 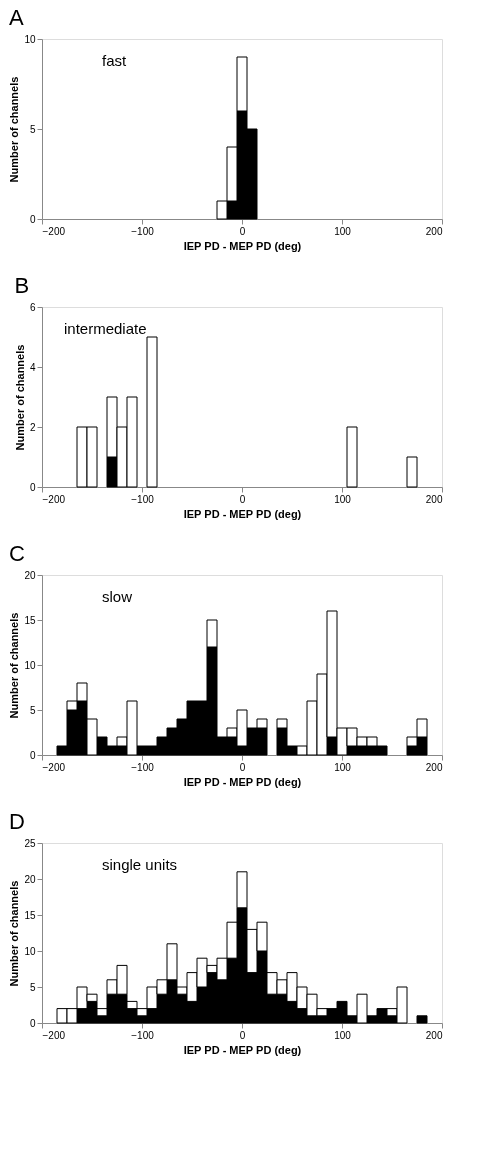 I want to click on chart-title: C, so click(x=16, y=553).